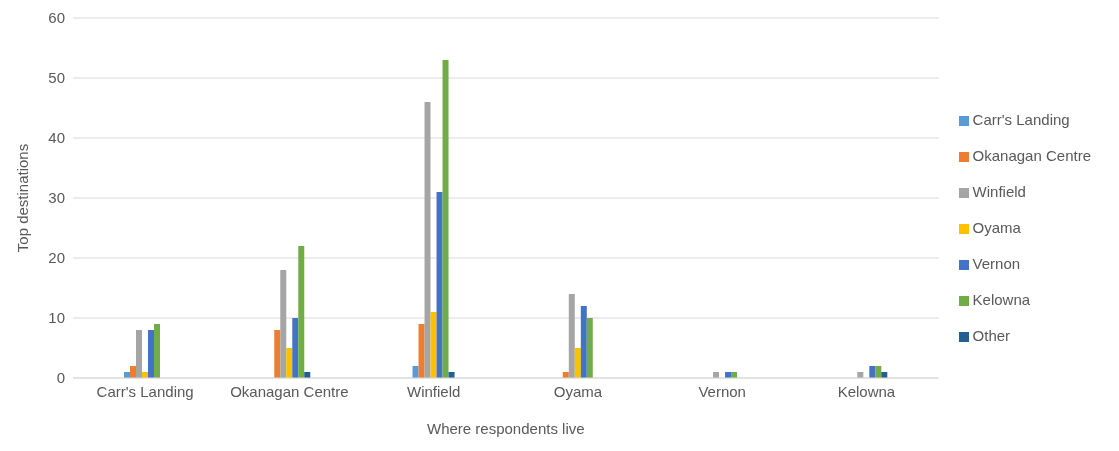  I want to click on x-tick-label: Oyama, so click(578, 391).